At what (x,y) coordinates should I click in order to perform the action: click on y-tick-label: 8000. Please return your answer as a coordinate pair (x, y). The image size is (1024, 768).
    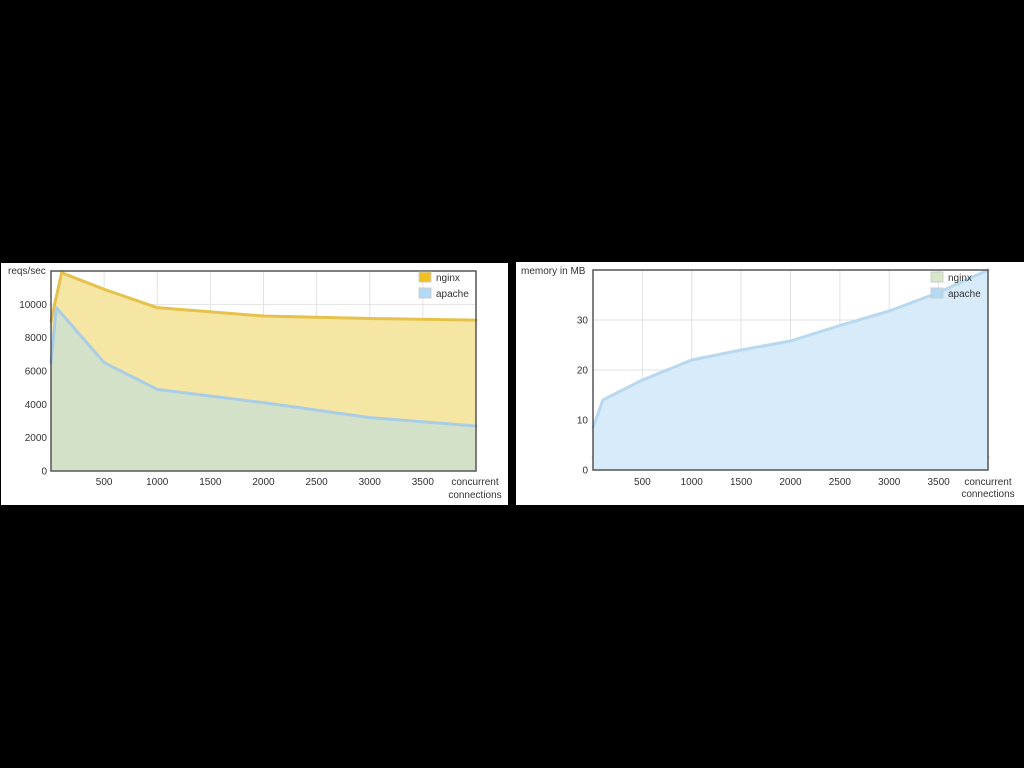
    Looking at the image, I should click on (36, 338).